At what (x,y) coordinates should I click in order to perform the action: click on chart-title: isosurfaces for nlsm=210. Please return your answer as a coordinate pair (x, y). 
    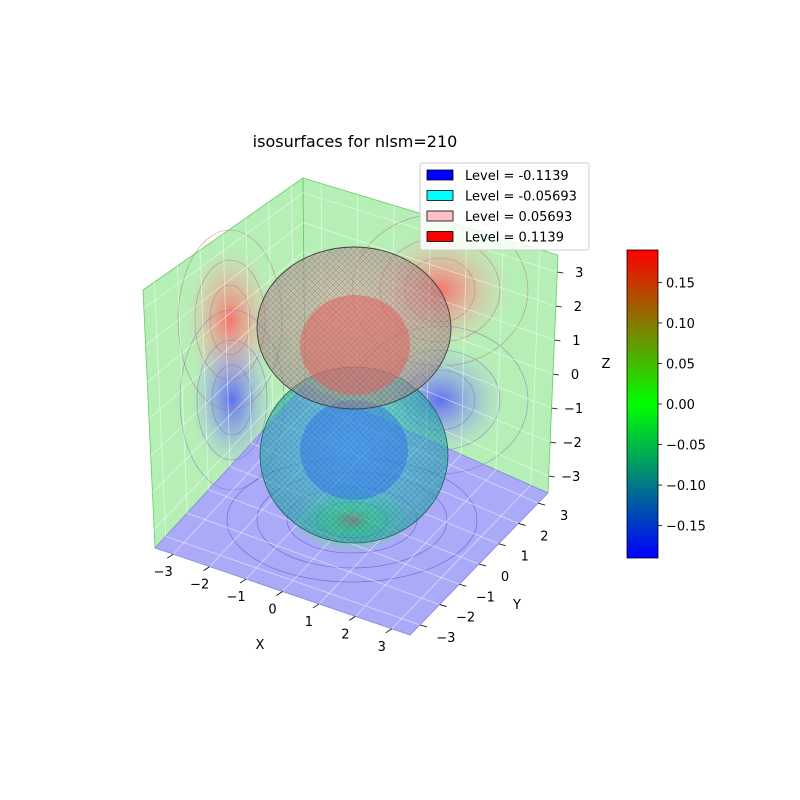
    Looking at the image, I should click on (355, 141).